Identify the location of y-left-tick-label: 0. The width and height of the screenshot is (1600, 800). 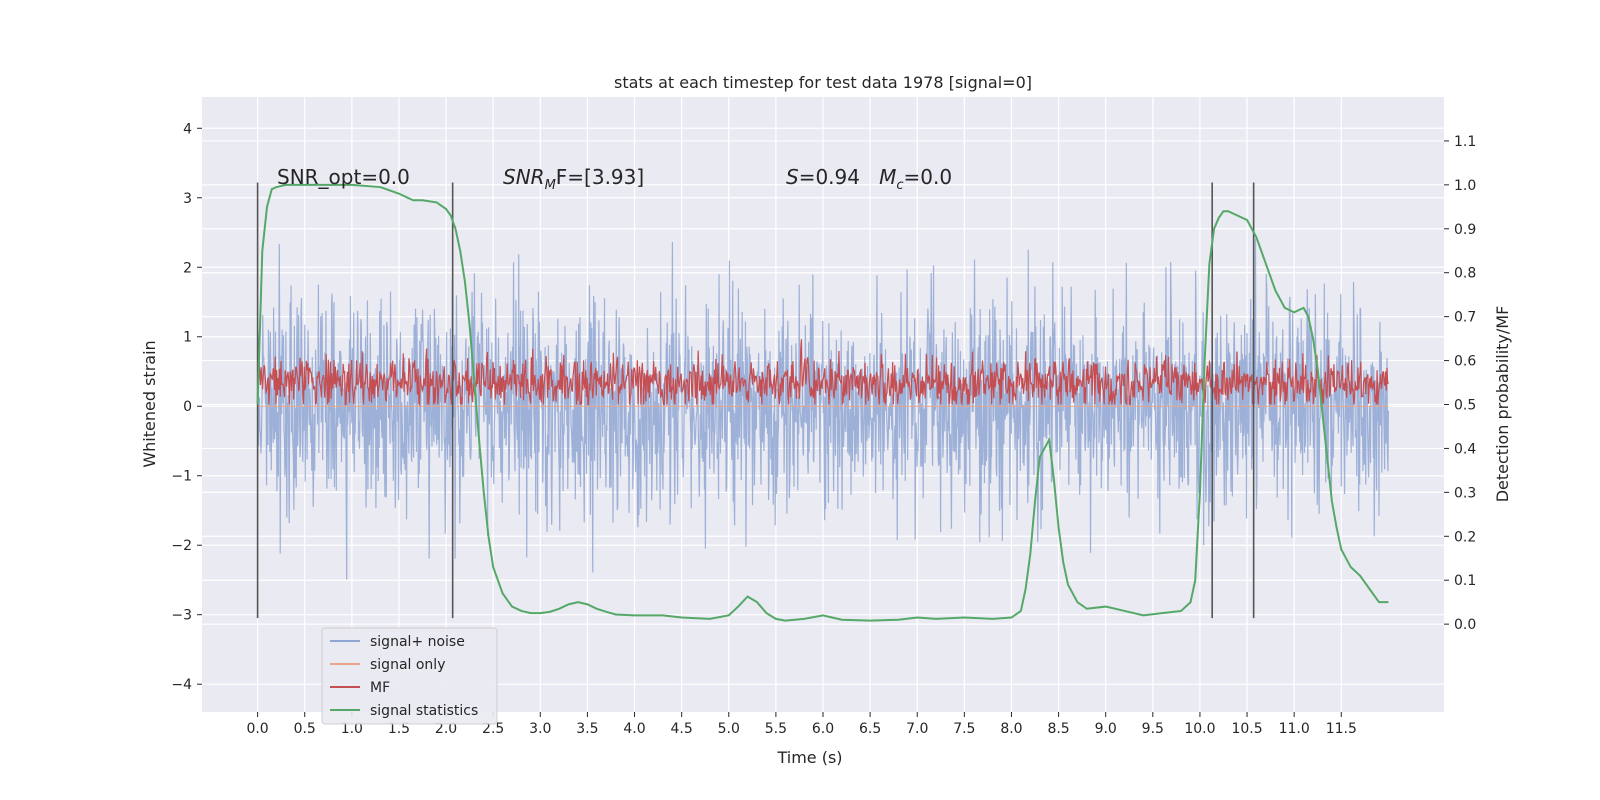
(187, 407).